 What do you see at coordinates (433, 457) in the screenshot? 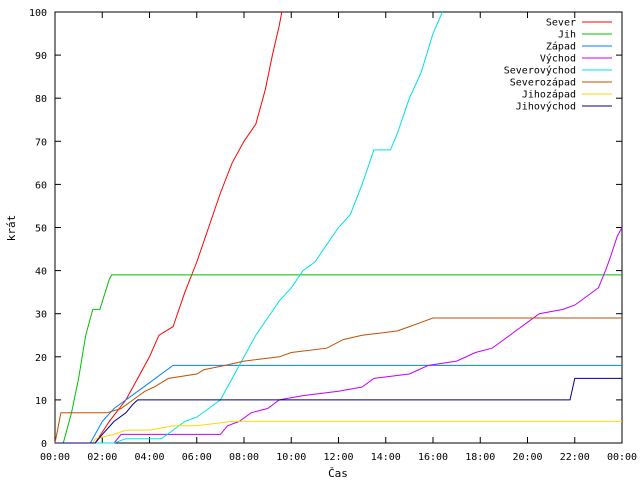
I see `x-tick-label: 16:00` at bounding box center [433, 457].